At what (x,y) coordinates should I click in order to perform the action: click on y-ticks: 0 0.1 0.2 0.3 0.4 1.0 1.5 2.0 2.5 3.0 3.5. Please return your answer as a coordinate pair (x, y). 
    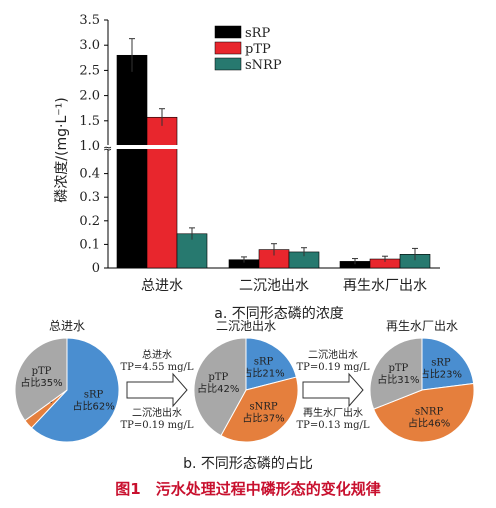
    Looking at the image, I should click on (93, 144).